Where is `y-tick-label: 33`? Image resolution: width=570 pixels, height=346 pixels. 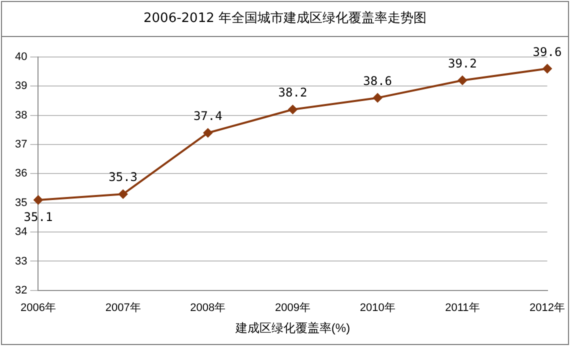 y-tick-label: 33 is located at coordinates (21, 261).